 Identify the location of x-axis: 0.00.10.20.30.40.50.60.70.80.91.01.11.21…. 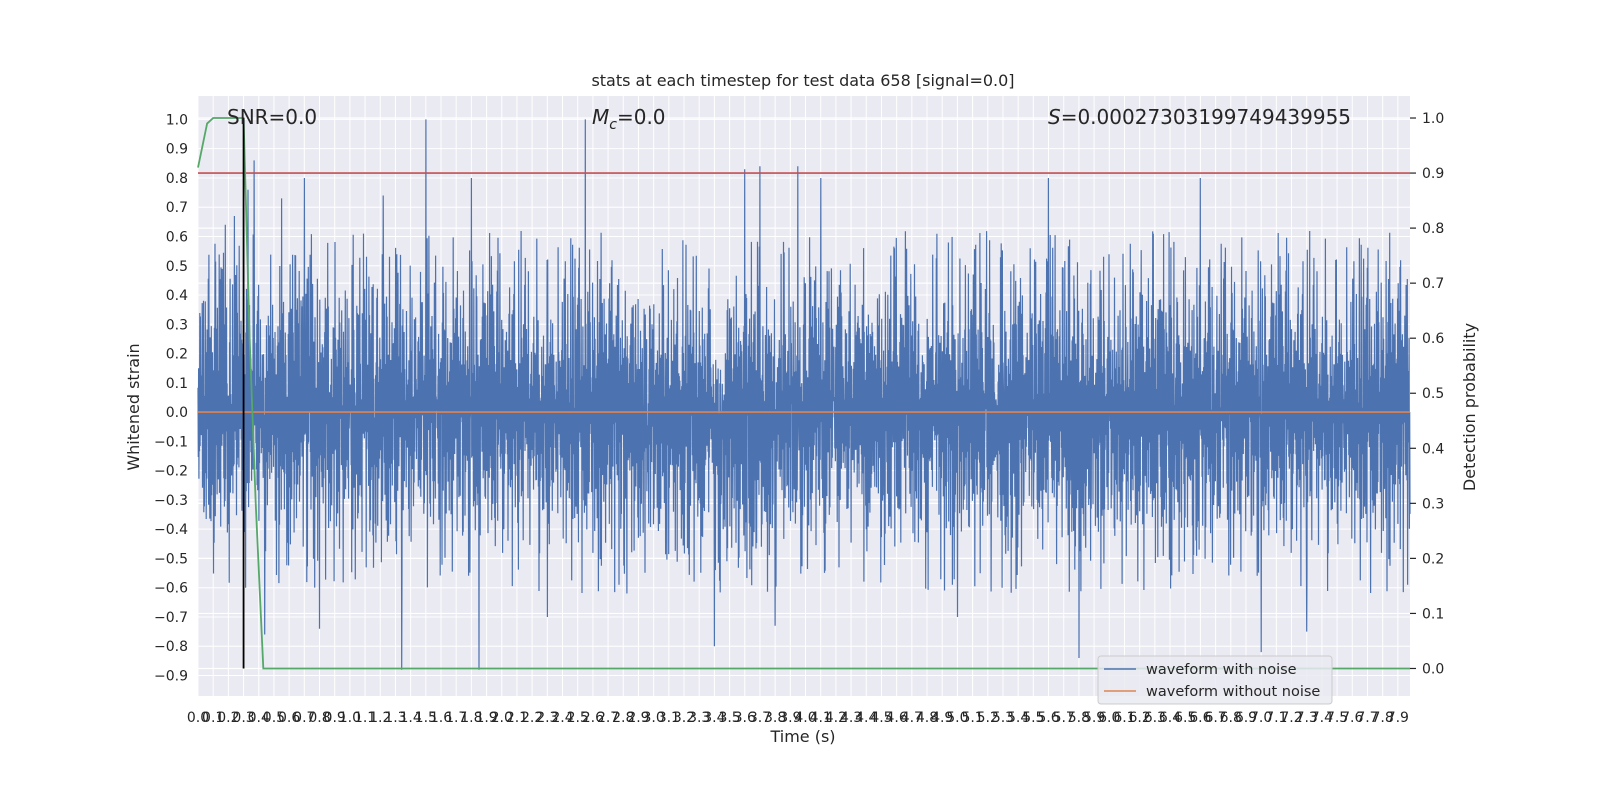
(798, 718).